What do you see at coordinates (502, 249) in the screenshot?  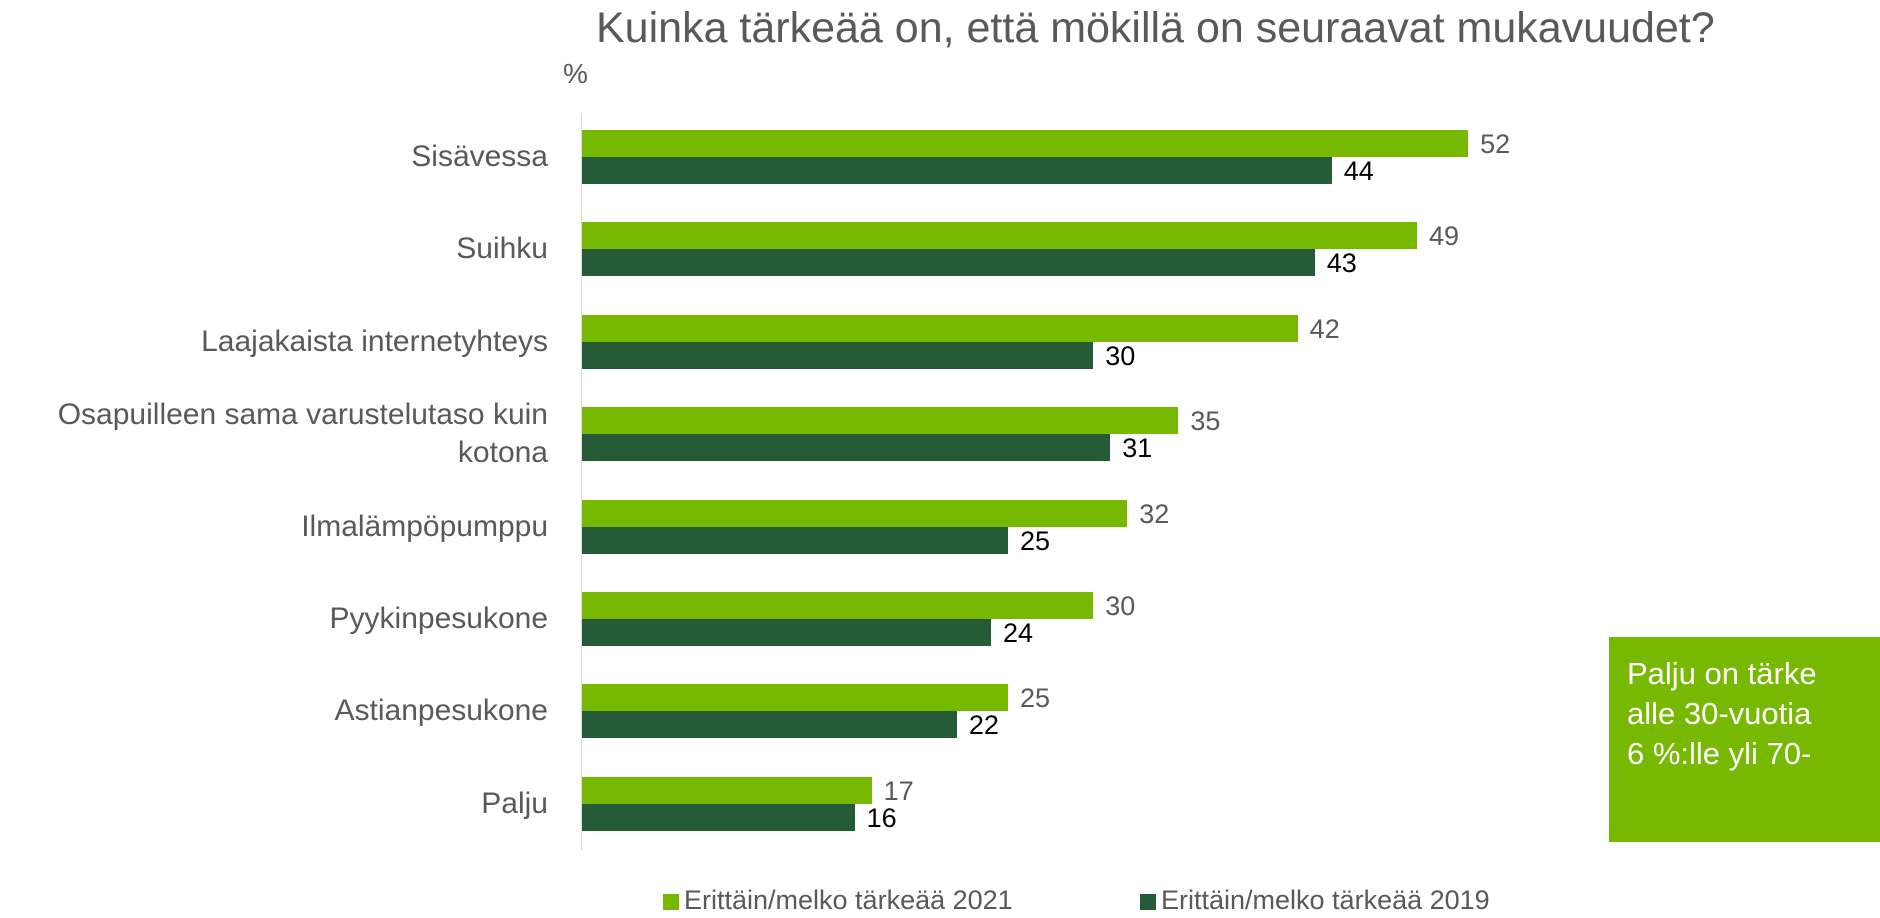 I see `category-label: Suihku` at bounding box center [502, 249].